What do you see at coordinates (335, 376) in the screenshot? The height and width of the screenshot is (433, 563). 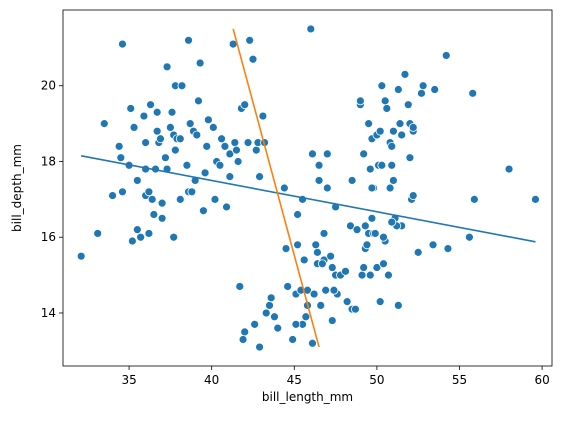 I see `x-axis-ticks: 35 40 45 50 55 60` at bounding box center [335, 376].